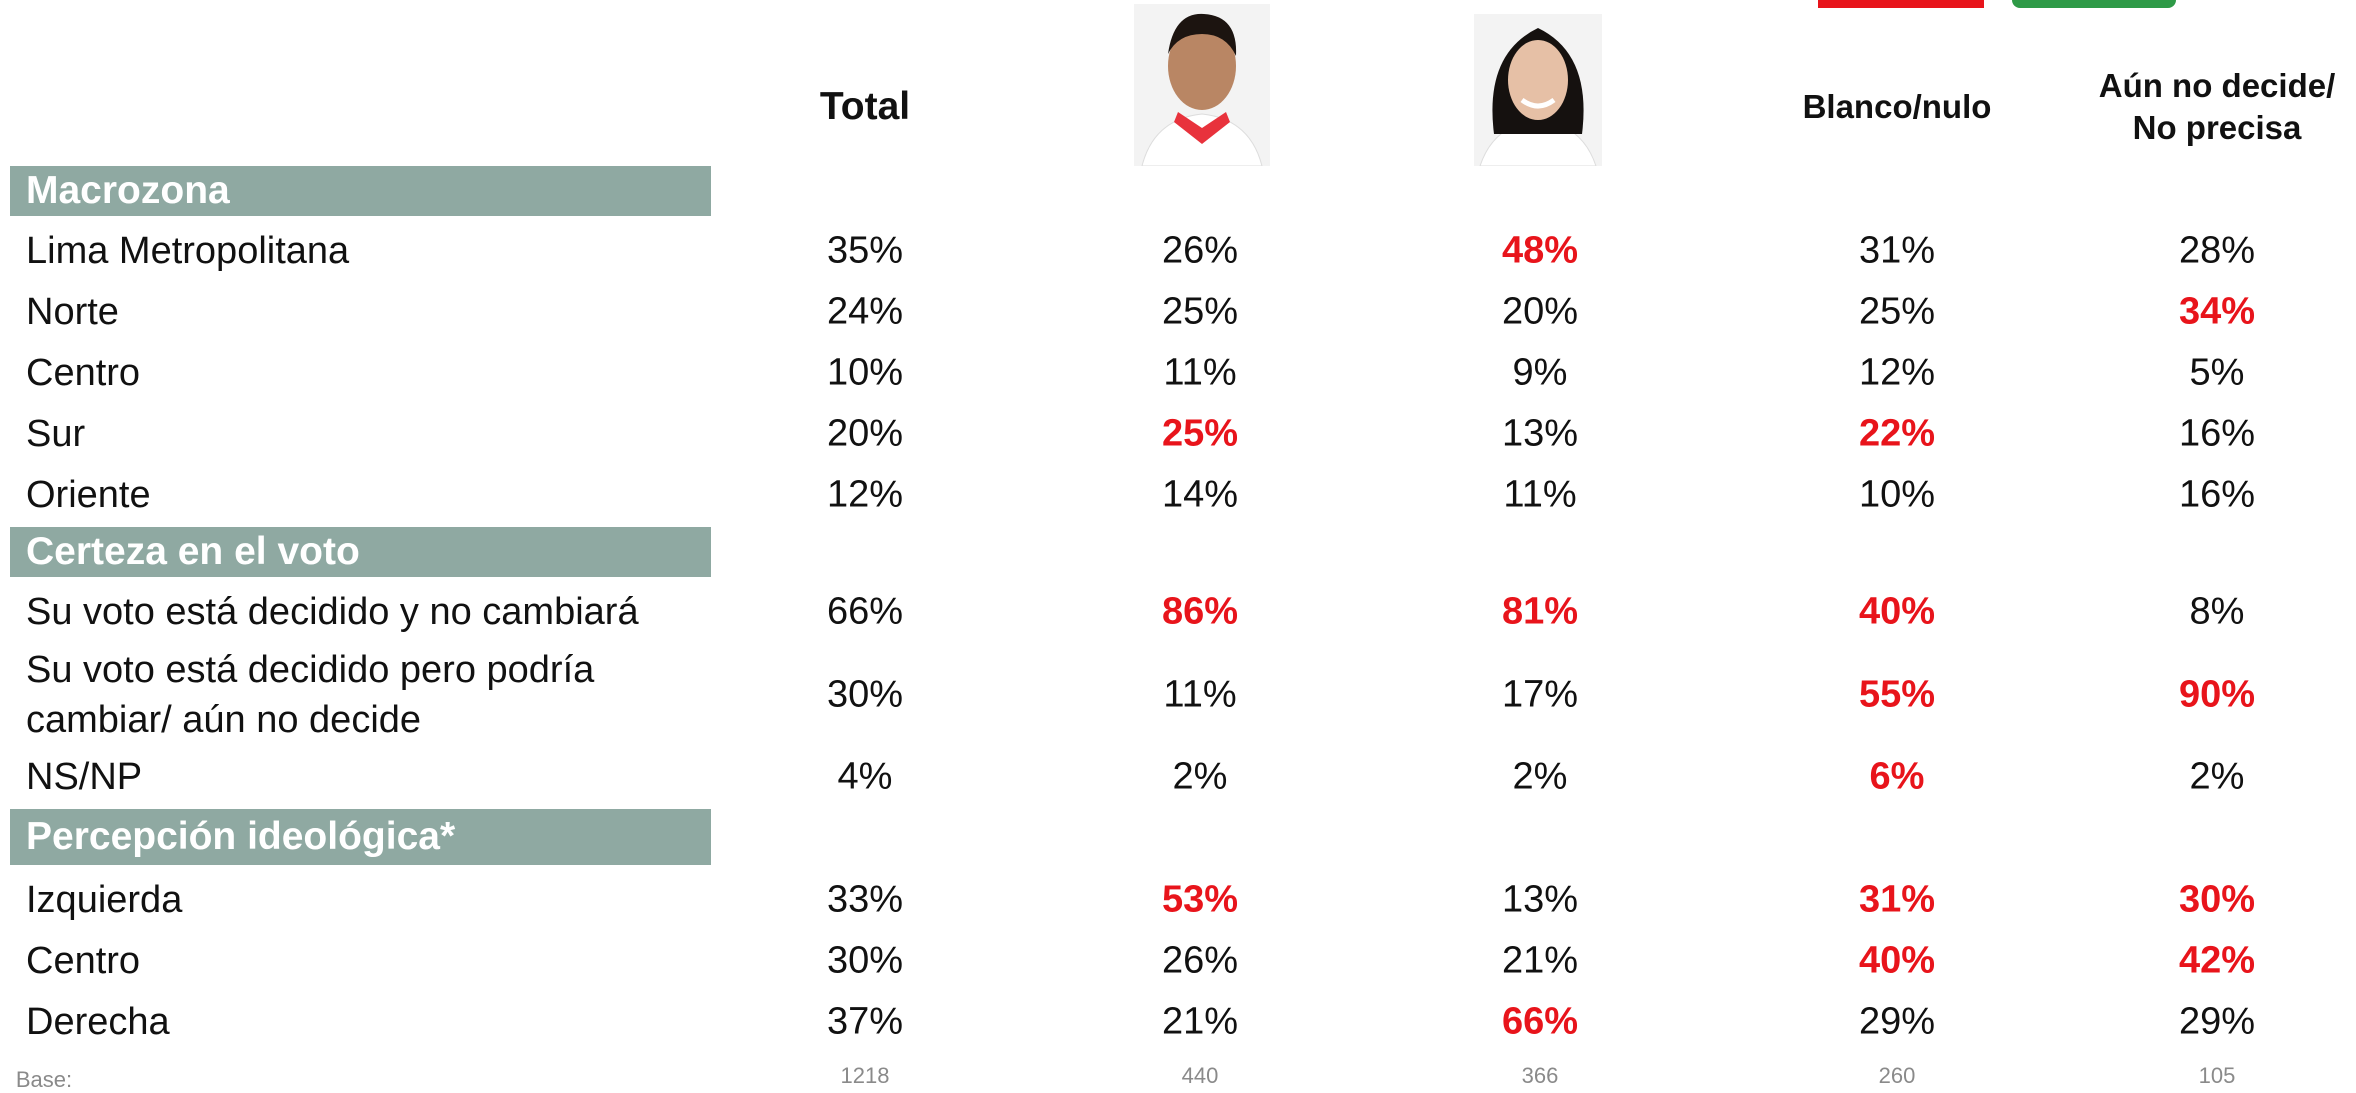 The width and height of the screenshot is (2356, 1093). What do you see at coordinates (1540, 372) in the screenshot?
I see `cell-value: 9%` at bounding box center [1540, 372].